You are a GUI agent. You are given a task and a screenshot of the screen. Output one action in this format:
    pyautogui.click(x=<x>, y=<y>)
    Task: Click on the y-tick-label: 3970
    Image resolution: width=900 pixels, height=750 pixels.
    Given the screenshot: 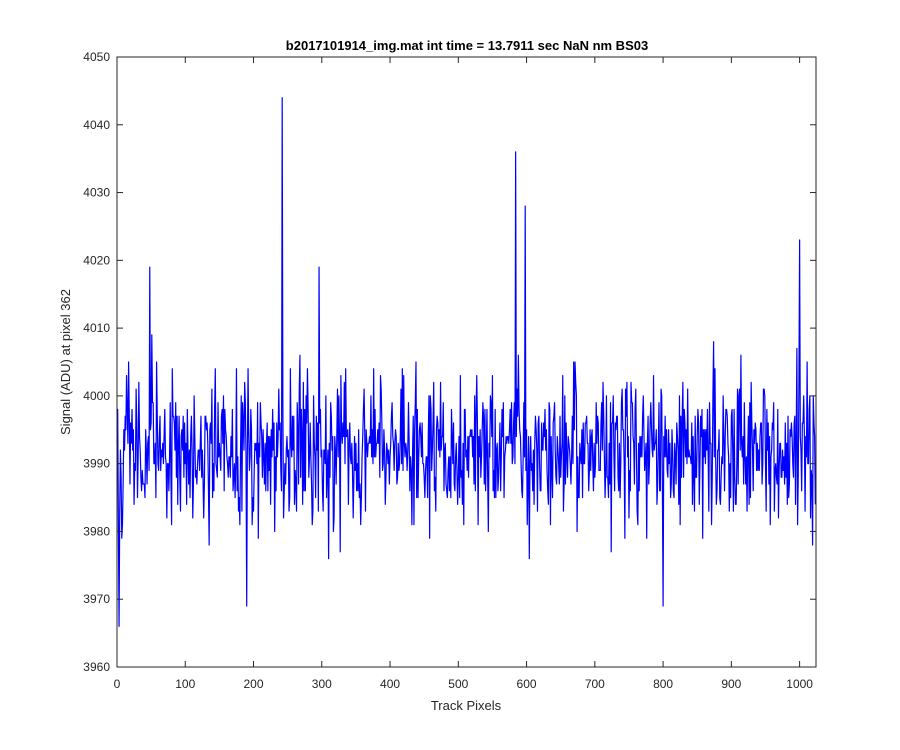 What is the action you would take?
    pyautogui.click(x=96, y=599)
    